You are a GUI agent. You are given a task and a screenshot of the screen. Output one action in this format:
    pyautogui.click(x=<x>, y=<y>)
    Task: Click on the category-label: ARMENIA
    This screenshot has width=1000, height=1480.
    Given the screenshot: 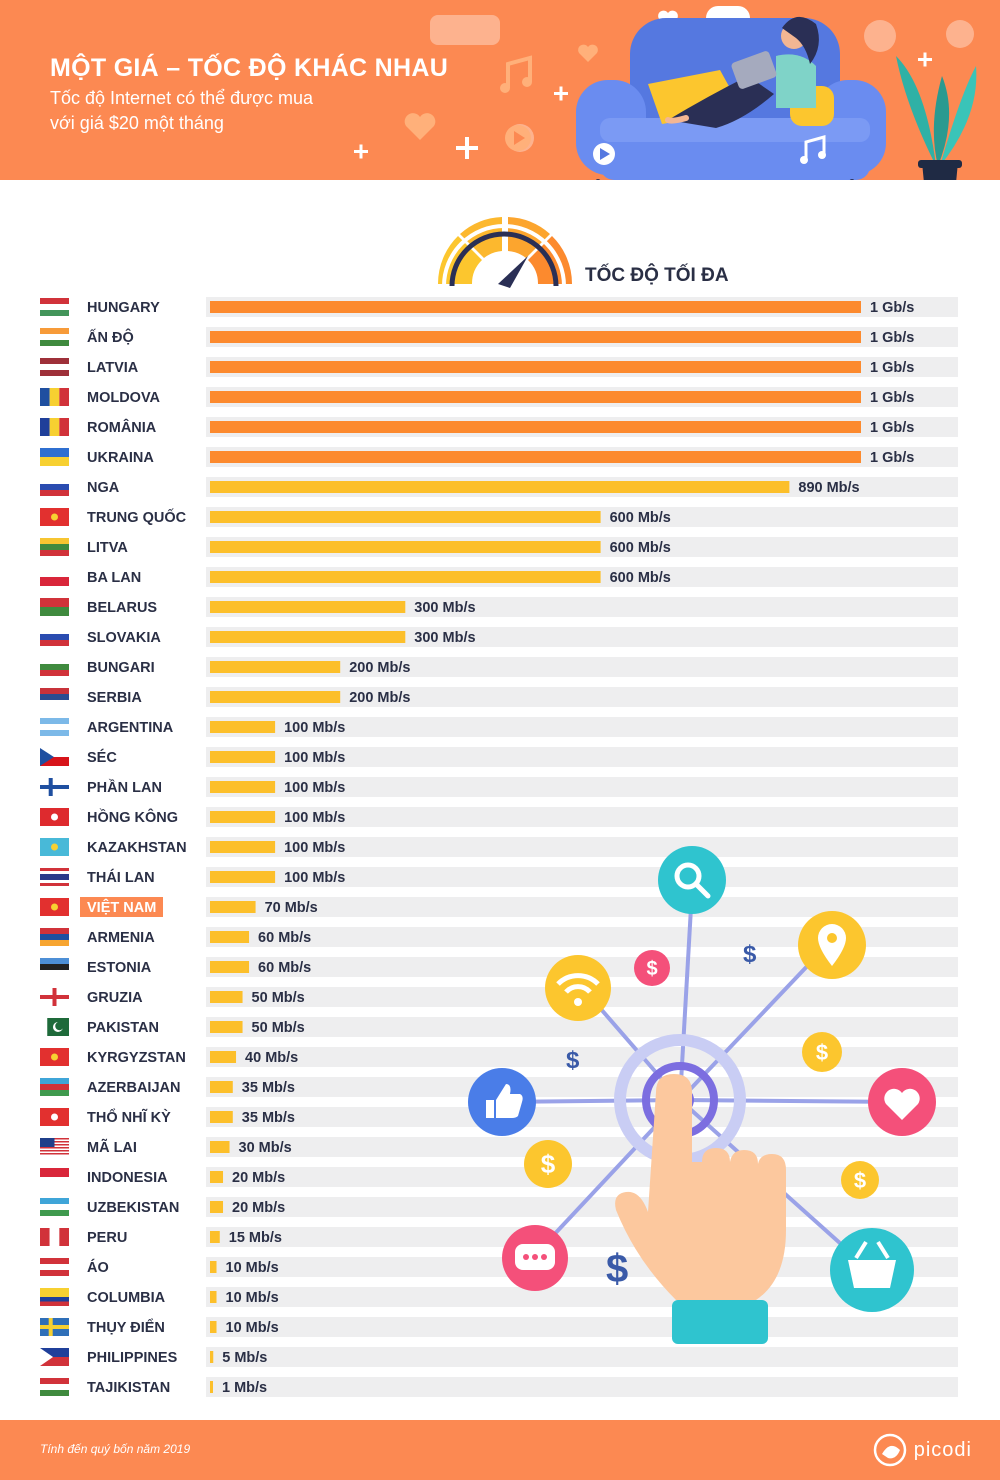 What is the action you would take?
    pyautogui.click(x=121, y=938)
    